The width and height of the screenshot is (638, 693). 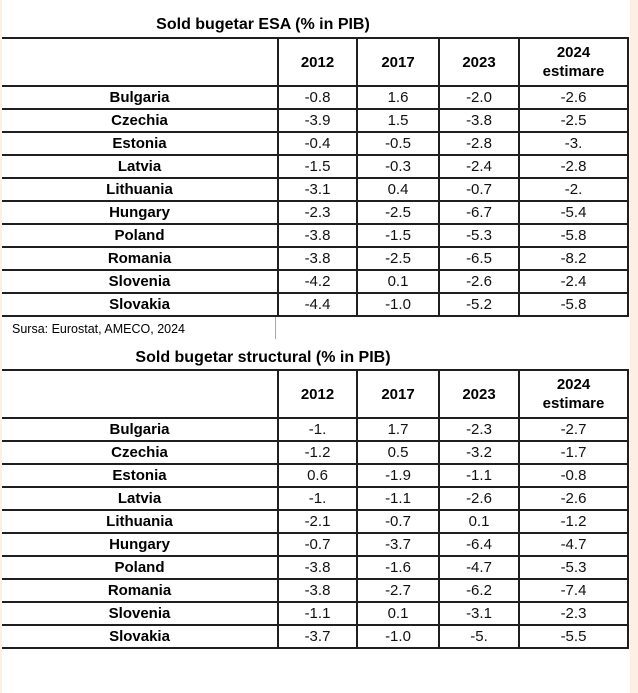 I want to click on value-cell: -5., so click(x=479, y=636).